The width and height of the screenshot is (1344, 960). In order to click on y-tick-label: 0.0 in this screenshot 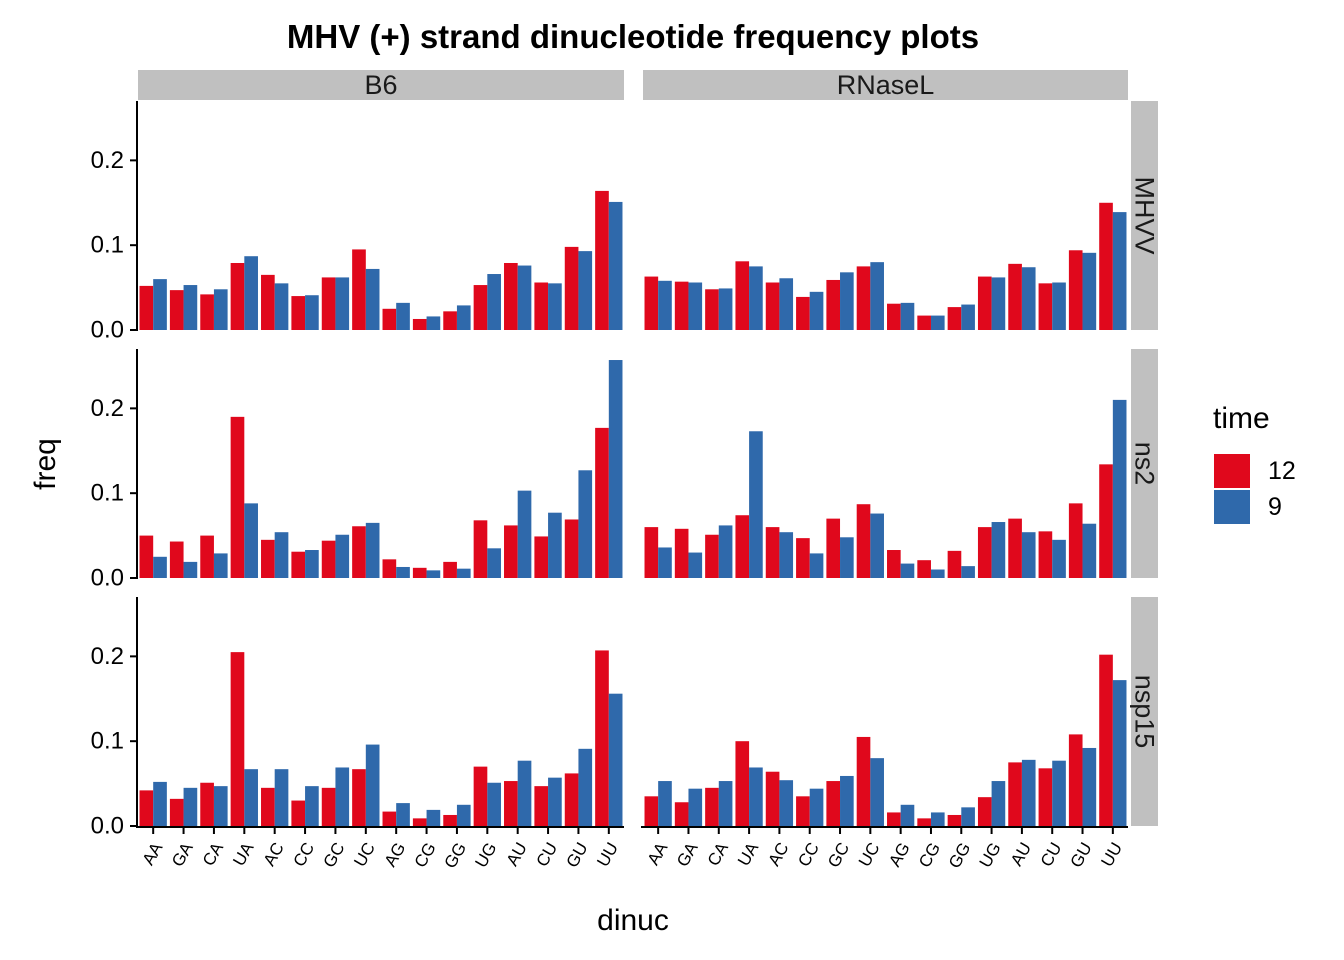, I will do `click(107, 826)`.